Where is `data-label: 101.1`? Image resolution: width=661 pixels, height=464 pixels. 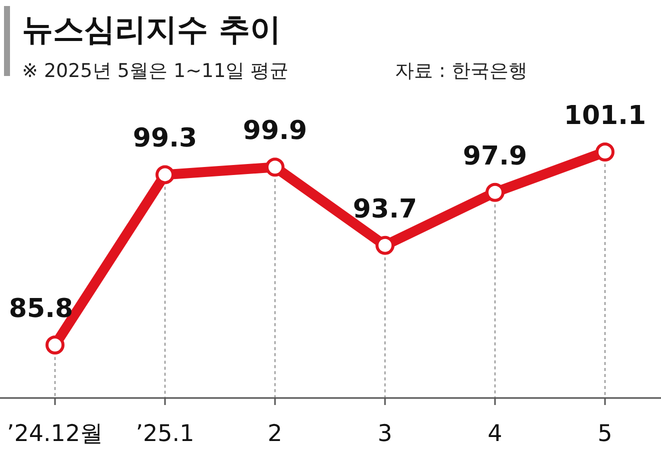 data-label: 101.1 is located at coordinates (605, 116).